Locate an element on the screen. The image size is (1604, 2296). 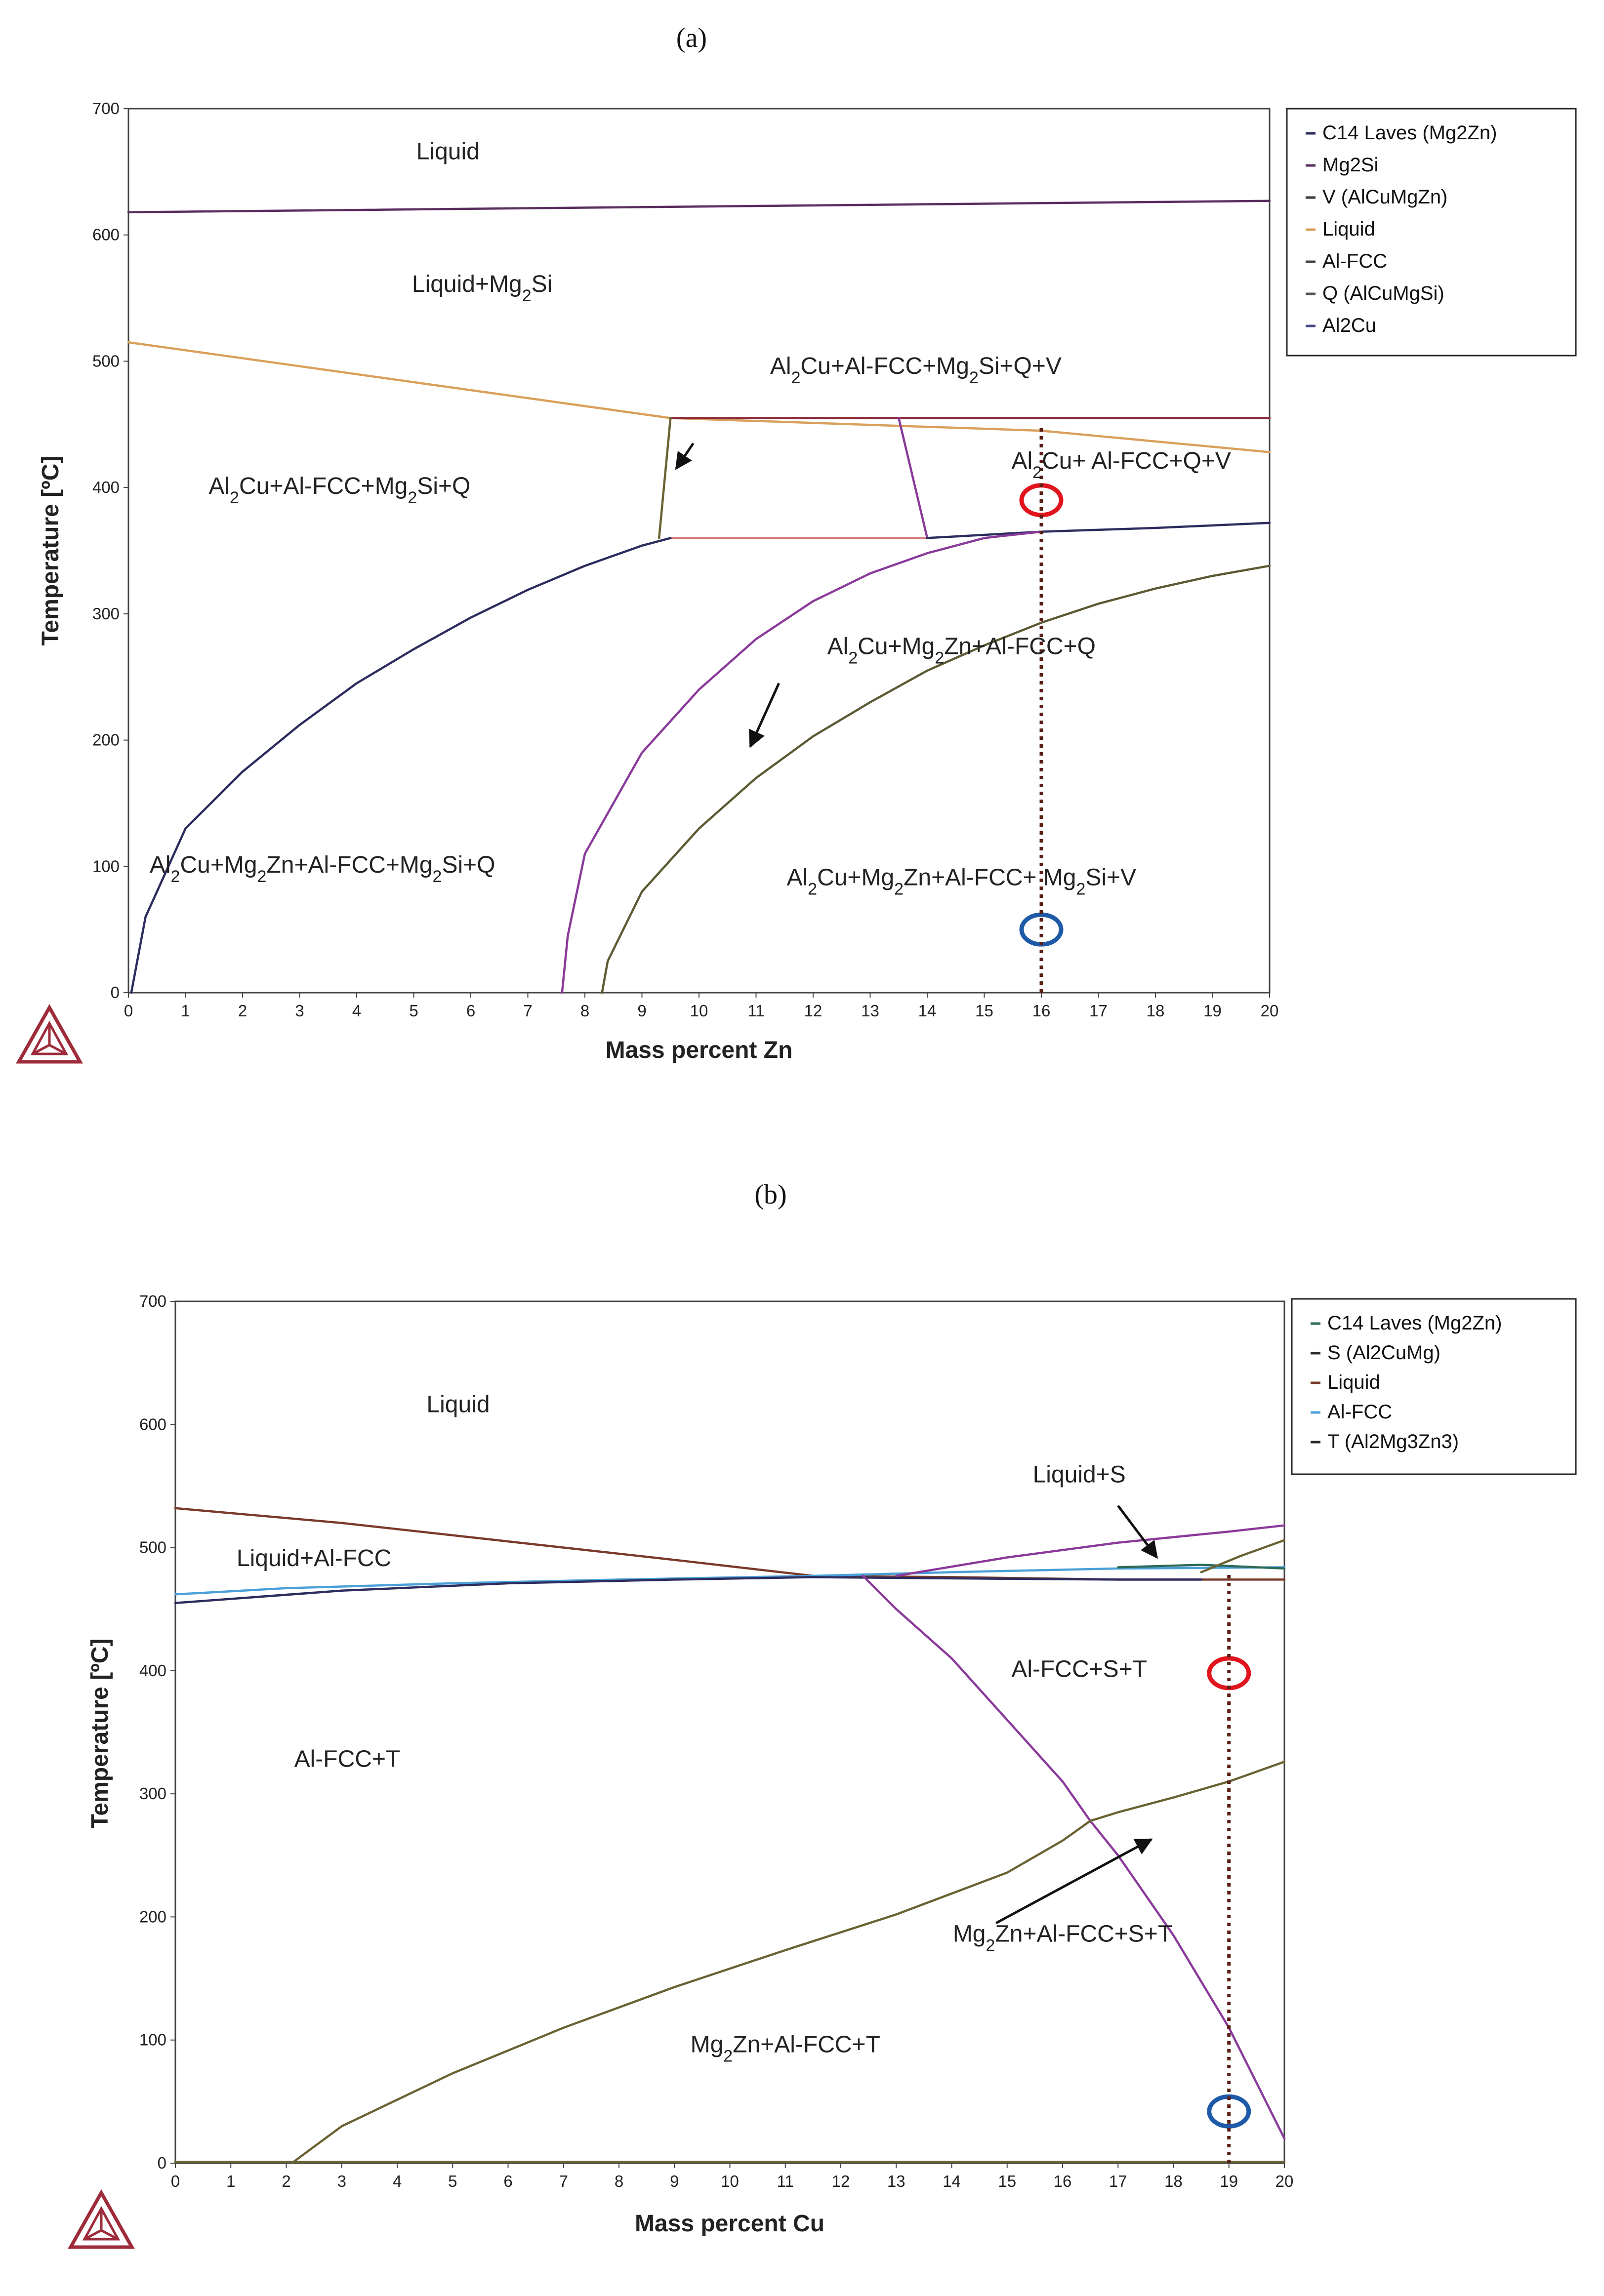
phase-region-label: Al-FCC+T is located at coordinates (347, 1759).